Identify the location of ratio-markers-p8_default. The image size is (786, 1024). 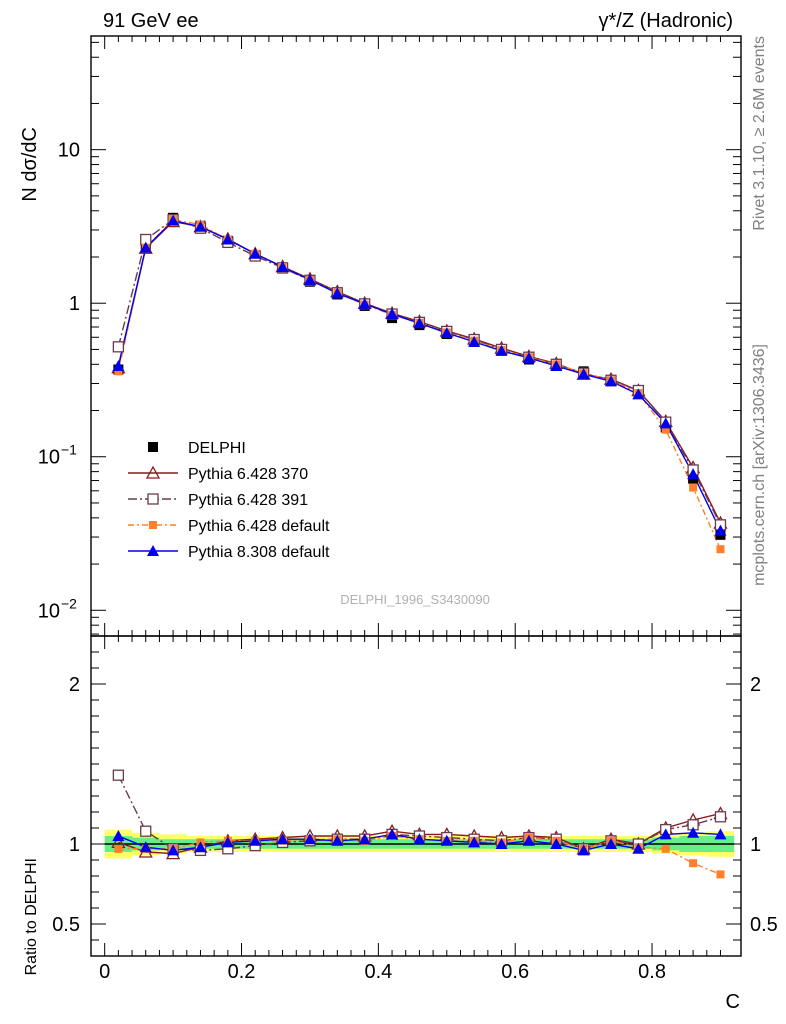
(419, 841).